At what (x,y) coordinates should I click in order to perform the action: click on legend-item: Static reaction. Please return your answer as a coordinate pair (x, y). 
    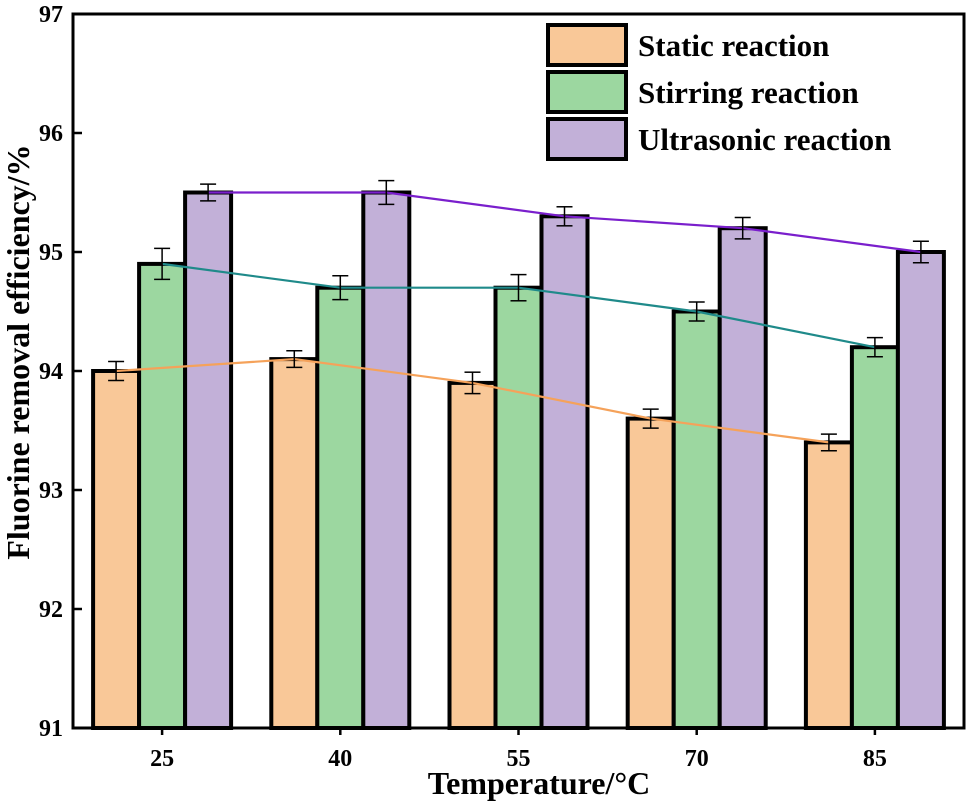
    Looking at the image, I should click on (687, 45).